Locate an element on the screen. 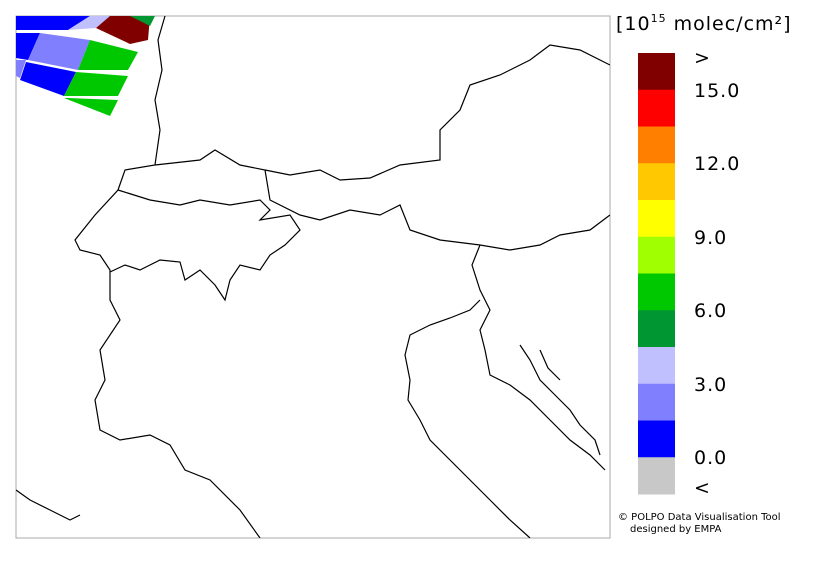 The image size is (813, 570). colorbar-label: 9.0 is located at coordinates (710, 238).